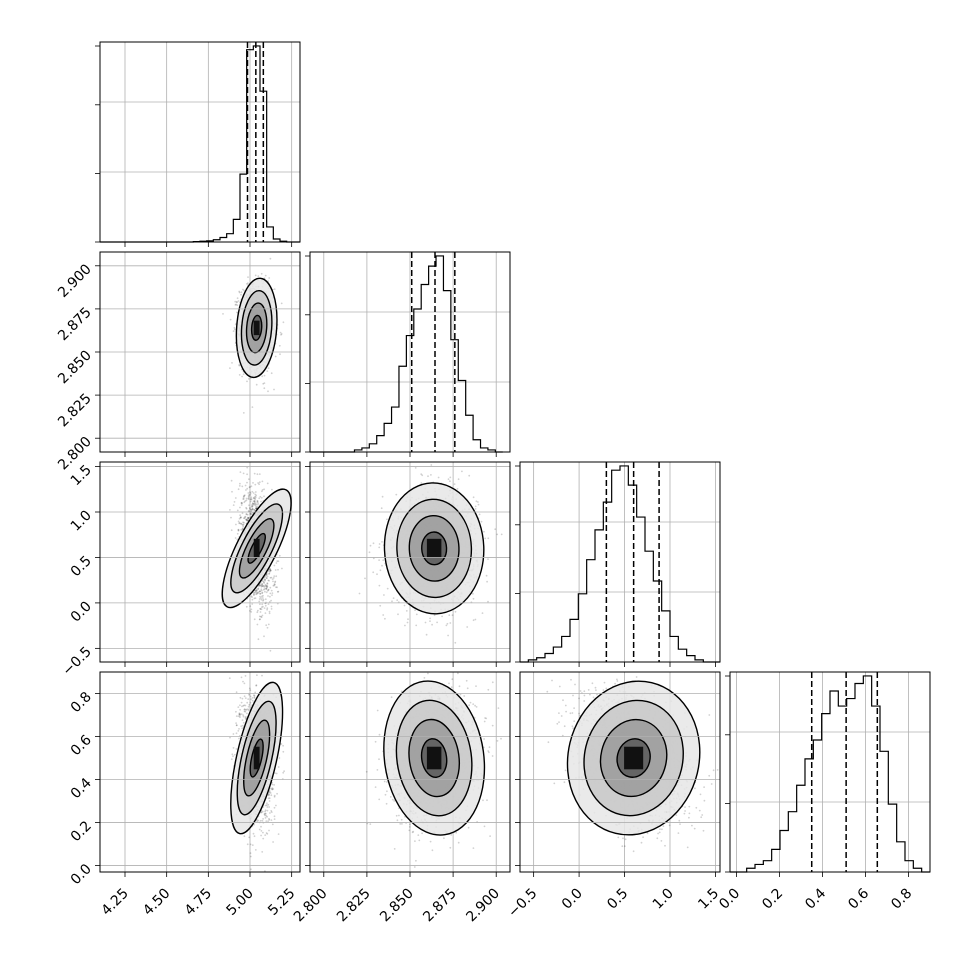 This screenshot has width=970, height=970. What do you see at coordinates (75, 281) in the screenshot?
I see `y-tick-label: 2.900` at bounding box center [75, 281].